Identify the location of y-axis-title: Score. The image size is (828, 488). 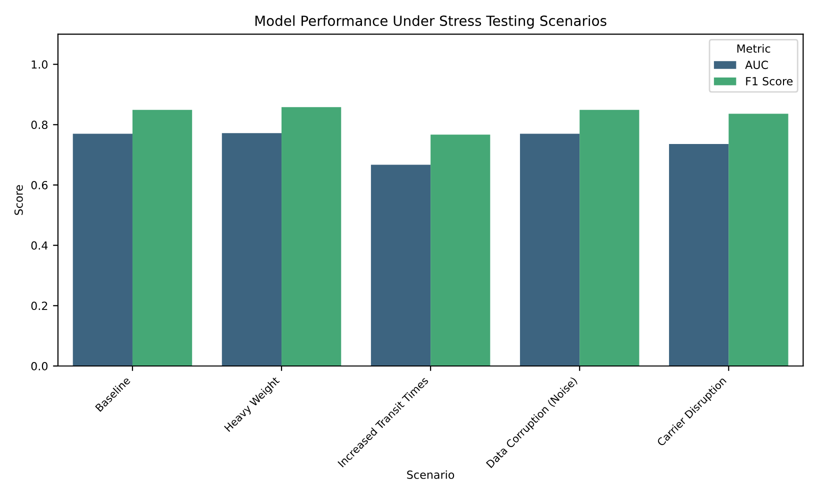
(18, 200).